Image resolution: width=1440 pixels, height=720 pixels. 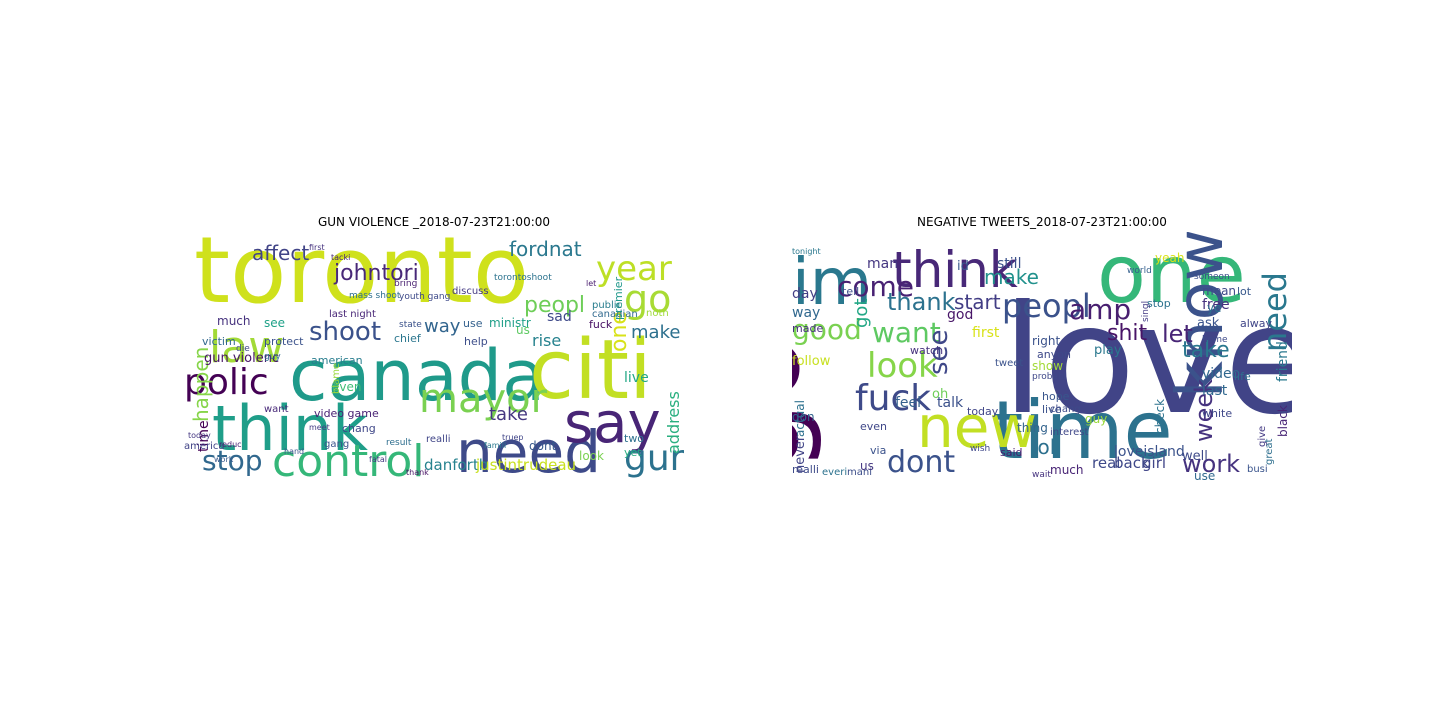 What do you see at coordinates (1011, 452) in the screenshot?
I see `cloud-word: said` at bounding box center [1011, 452].